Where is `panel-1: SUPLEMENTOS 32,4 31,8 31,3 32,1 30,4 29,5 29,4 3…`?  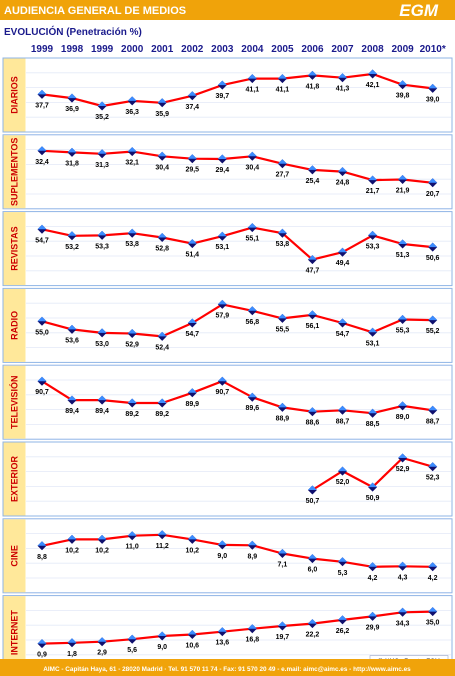 panel-1: SUPLEMENTOS 32,4 31,8 31,3 32,1 30,4 29,5 29,4 3… is located at coordinates (227, 172).